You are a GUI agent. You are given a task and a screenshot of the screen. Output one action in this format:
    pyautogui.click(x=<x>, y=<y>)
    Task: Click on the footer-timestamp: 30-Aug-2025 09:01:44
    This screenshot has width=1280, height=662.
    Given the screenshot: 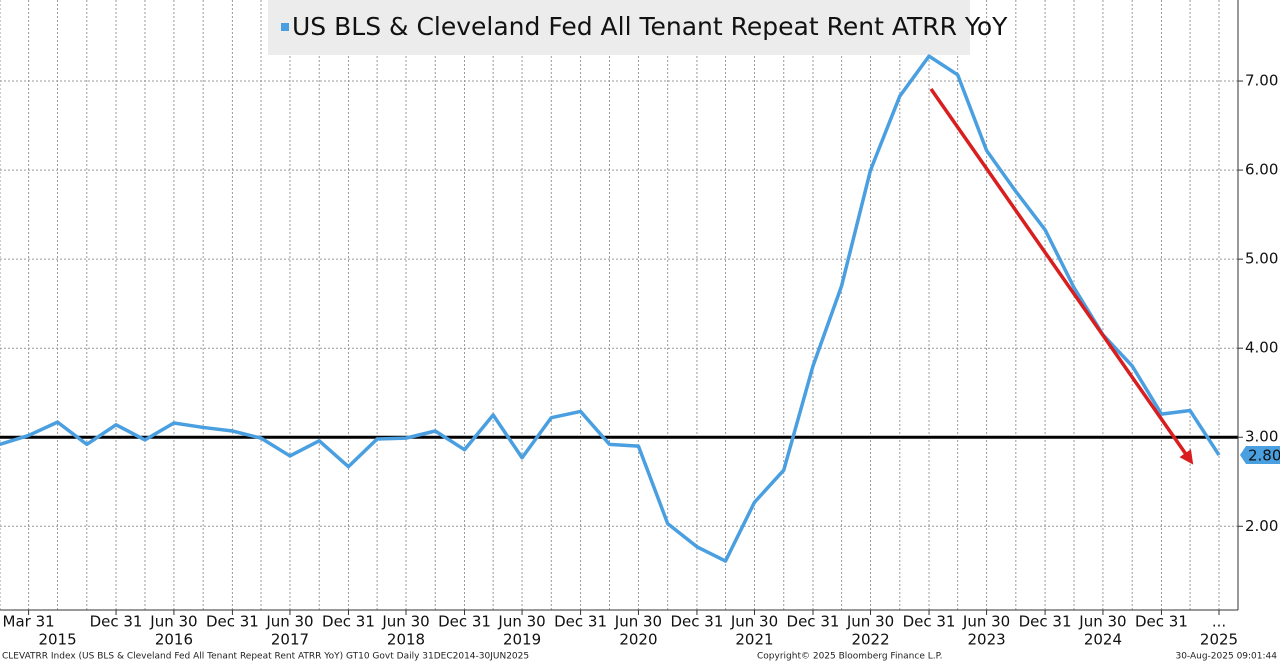 What is the action you would take?
    pyautogui.click(x=1226, y=657)
    